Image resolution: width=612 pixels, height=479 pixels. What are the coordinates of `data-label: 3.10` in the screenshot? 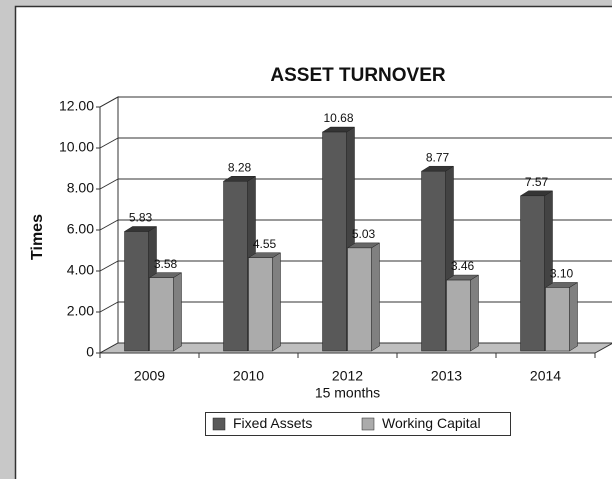 It's located at (562, 274).